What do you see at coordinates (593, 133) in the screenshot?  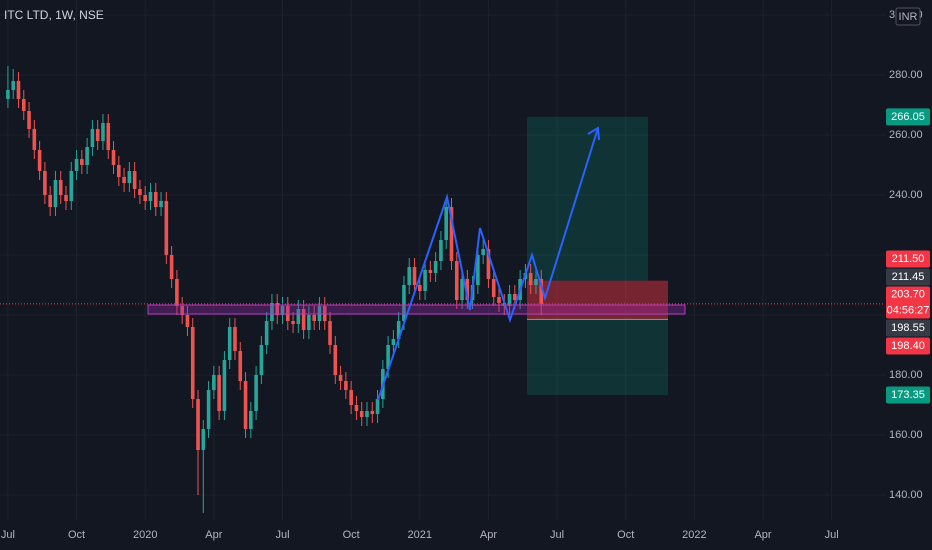 I see `arrow-head` at bounding box center [593, 133].